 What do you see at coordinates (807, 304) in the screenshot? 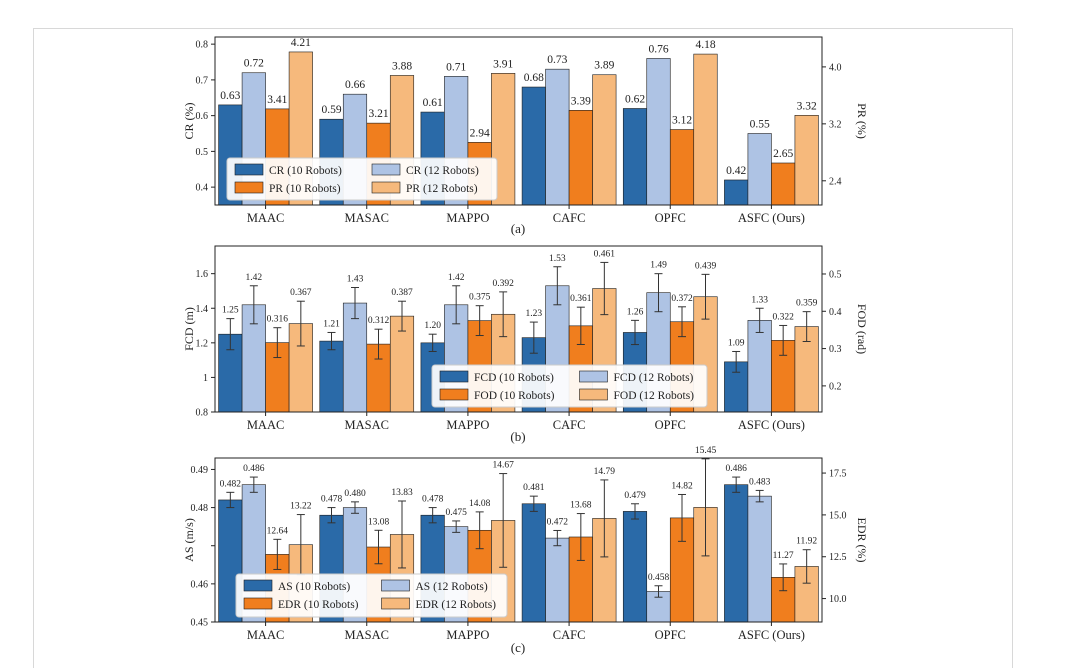
I see `data-label: 0.359` at bounding box center [807, 304].